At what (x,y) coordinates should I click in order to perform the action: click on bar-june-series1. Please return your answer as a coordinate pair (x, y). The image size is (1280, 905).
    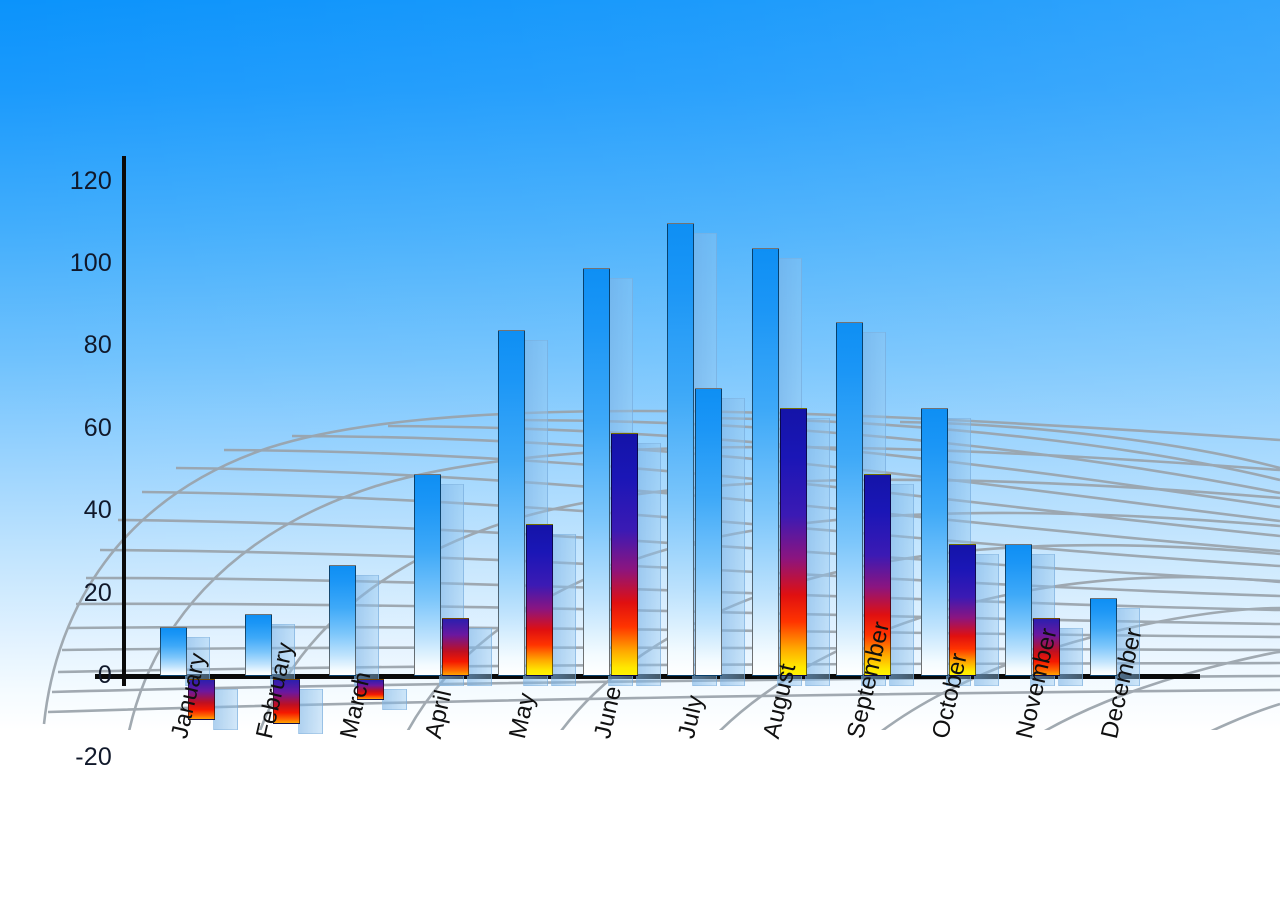
    Looking at the image, I should click on (596, 472).